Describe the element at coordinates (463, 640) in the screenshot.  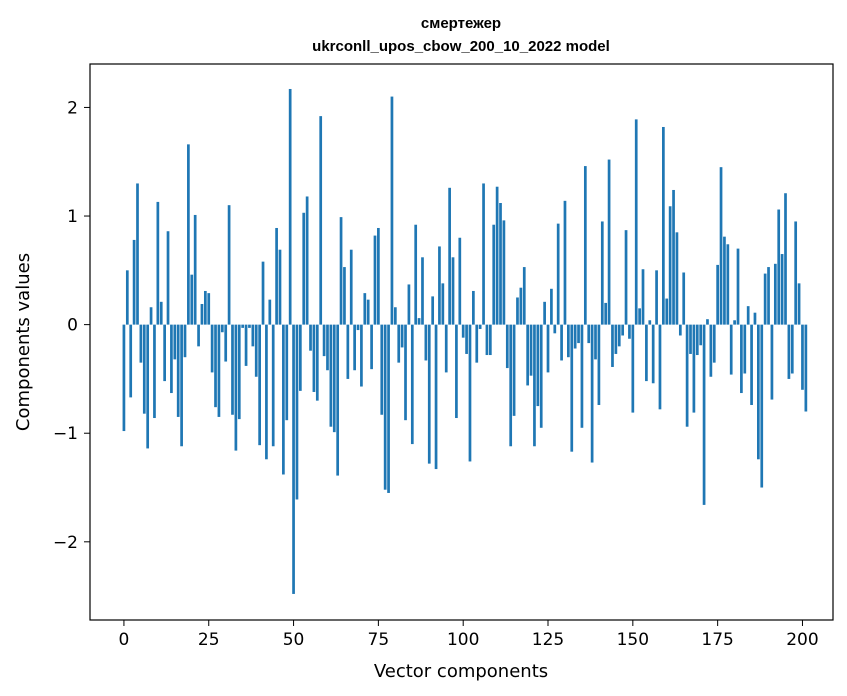
I see `x-tick-label: 100` at that location.